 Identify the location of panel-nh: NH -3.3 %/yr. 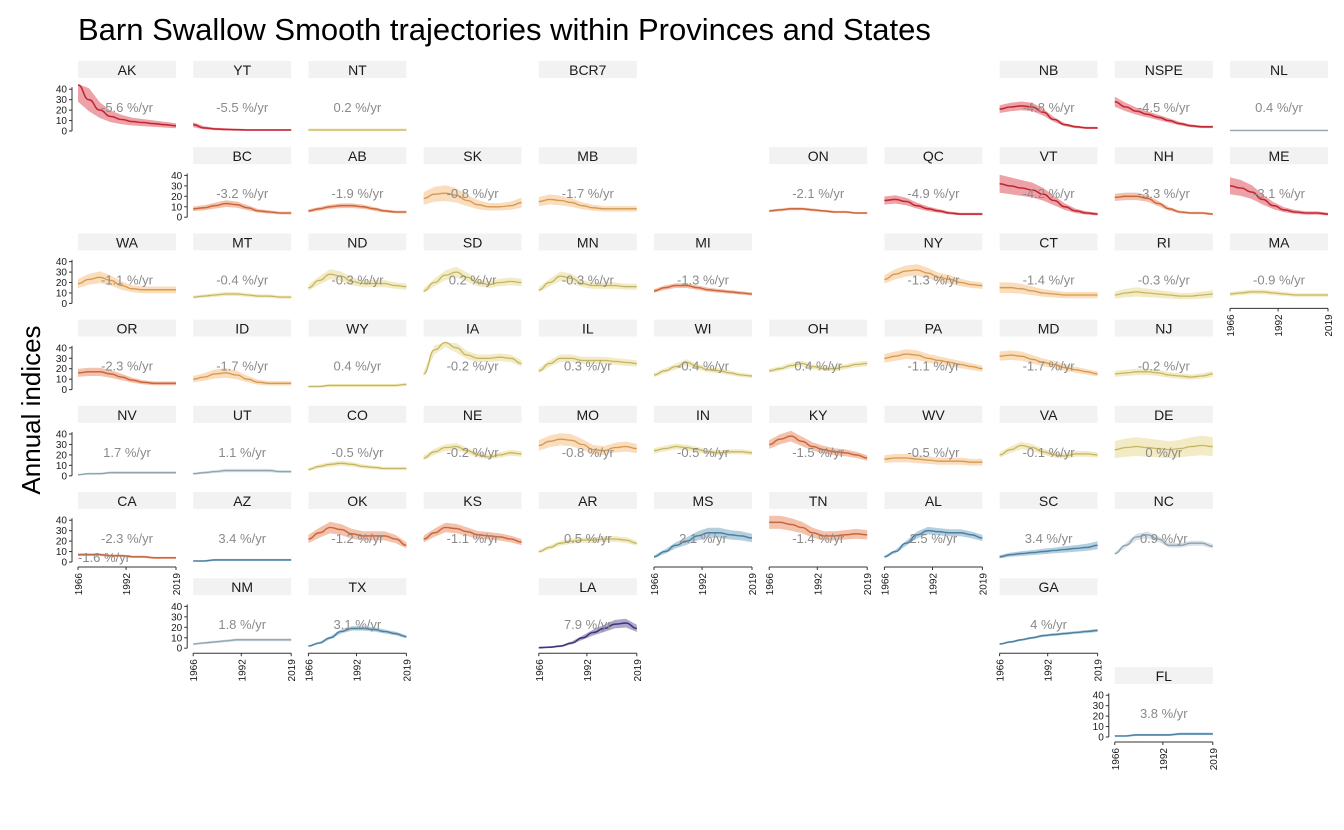
(1163, 181).